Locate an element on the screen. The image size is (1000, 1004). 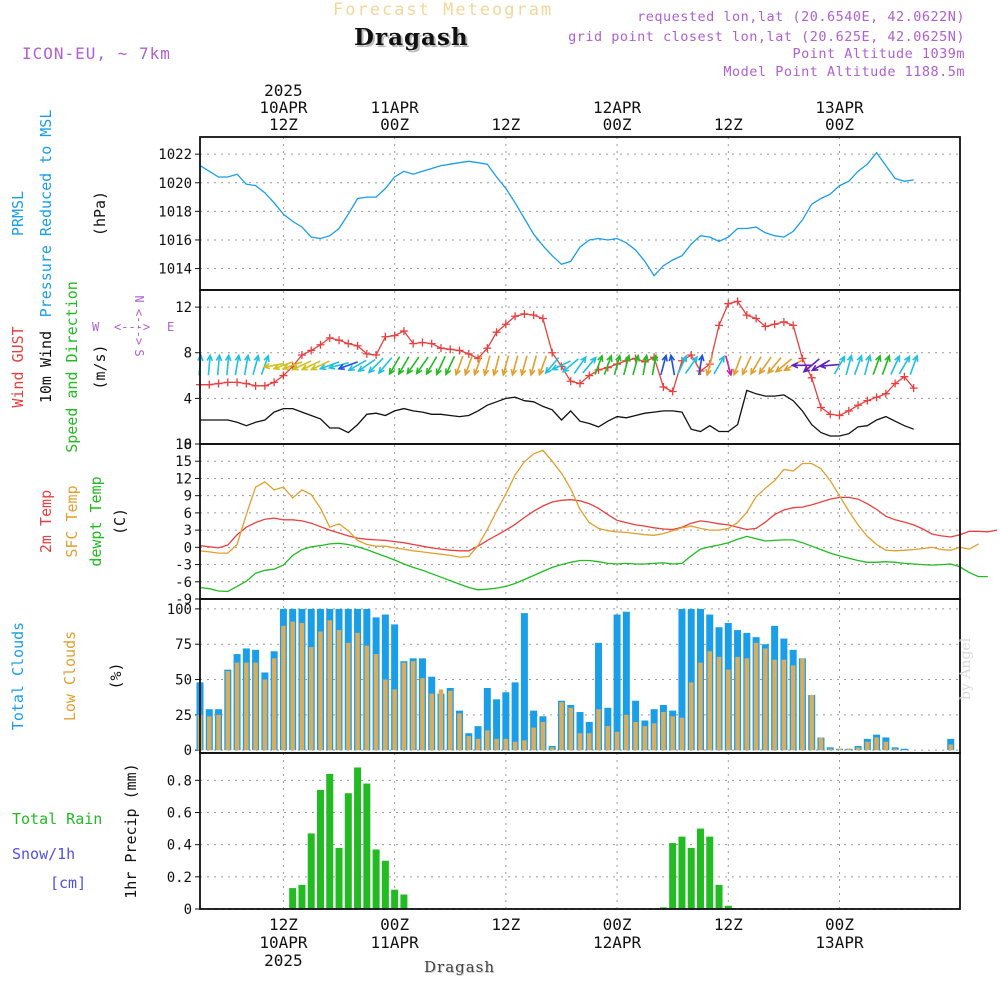
y-tick-label: -6 is located at coordinates (183, 583).